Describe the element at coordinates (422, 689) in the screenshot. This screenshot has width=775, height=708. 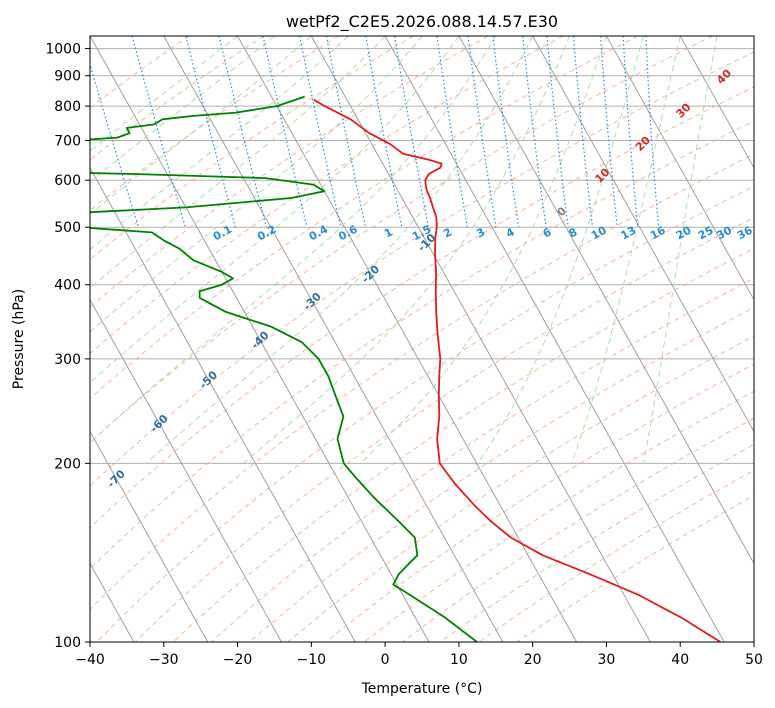
I see `x-axis-title: Temperature (°C)` at that location.